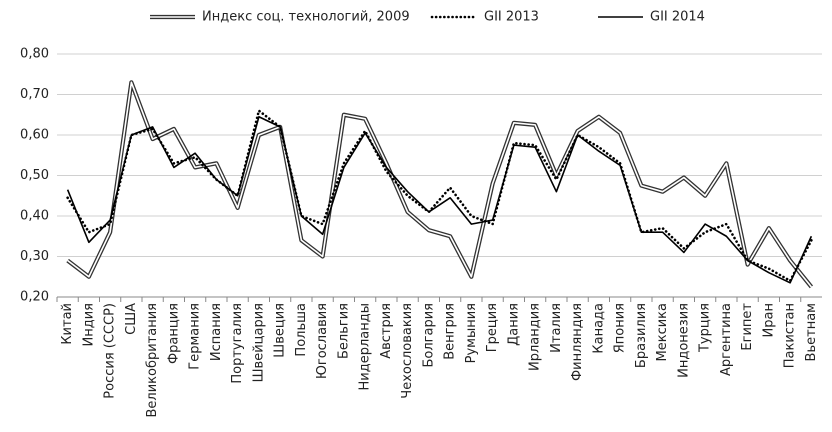  I want to click on x-tick-label: Иран, so click(768, 320).